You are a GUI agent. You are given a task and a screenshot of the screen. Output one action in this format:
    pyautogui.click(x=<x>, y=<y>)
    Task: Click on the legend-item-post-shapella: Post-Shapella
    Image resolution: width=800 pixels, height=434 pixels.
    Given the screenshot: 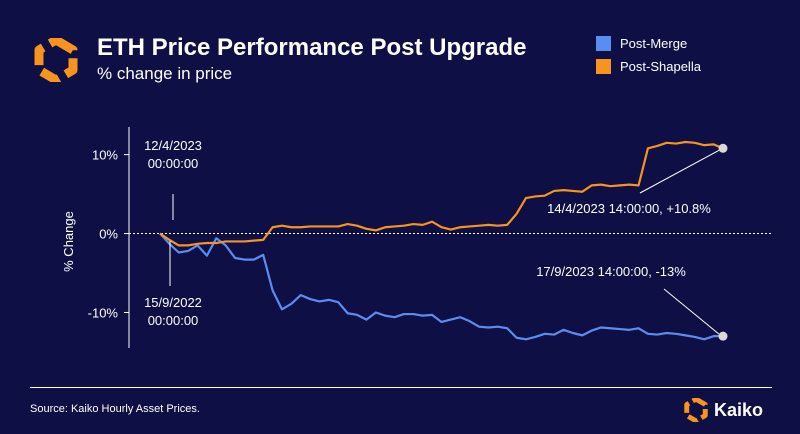 What is the action you would take?
    pyautogui.click(x=648, y=66)
    